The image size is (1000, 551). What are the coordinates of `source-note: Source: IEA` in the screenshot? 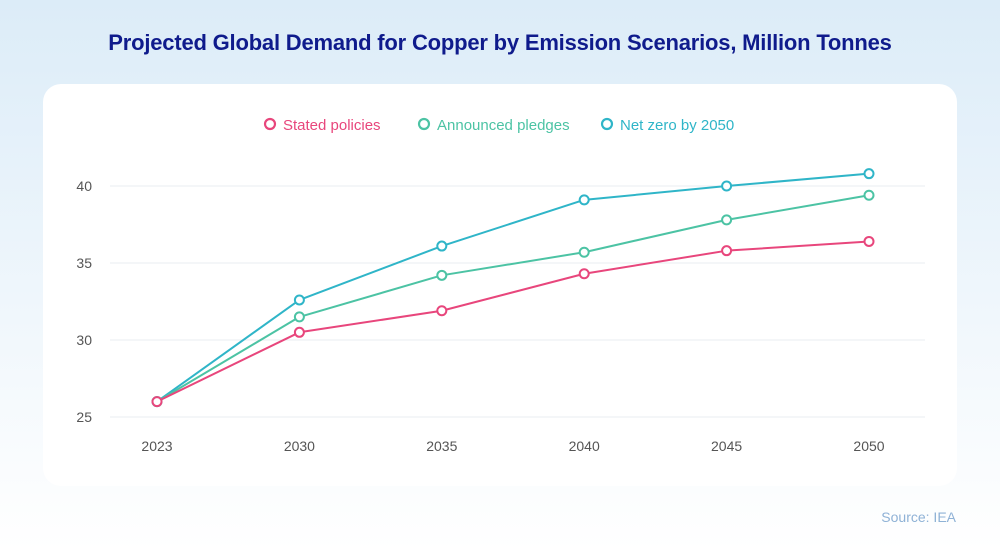 It's located at (918, 517).